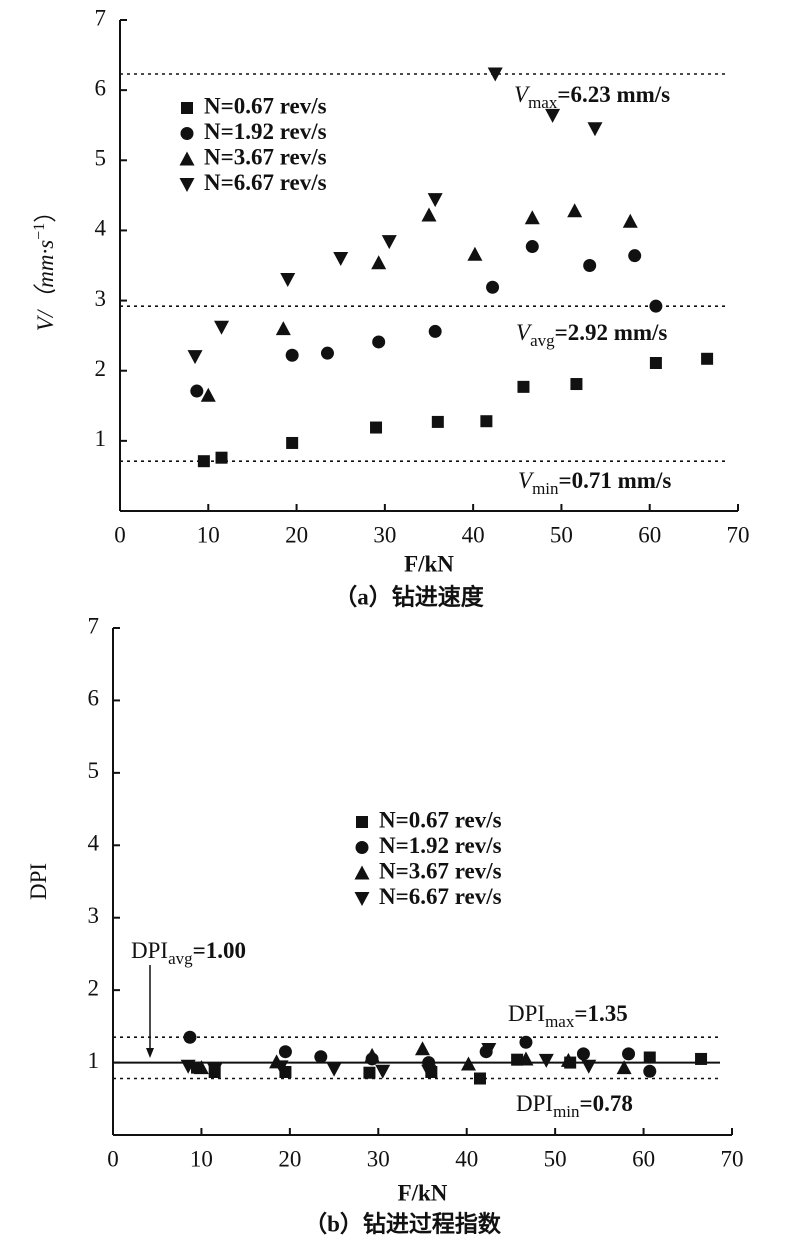 The width and height of the screenshot is (790, 1251). Describe the element at coordinates (566, 1111) in the screenshot. I see `annotation-sub: min` at that location.